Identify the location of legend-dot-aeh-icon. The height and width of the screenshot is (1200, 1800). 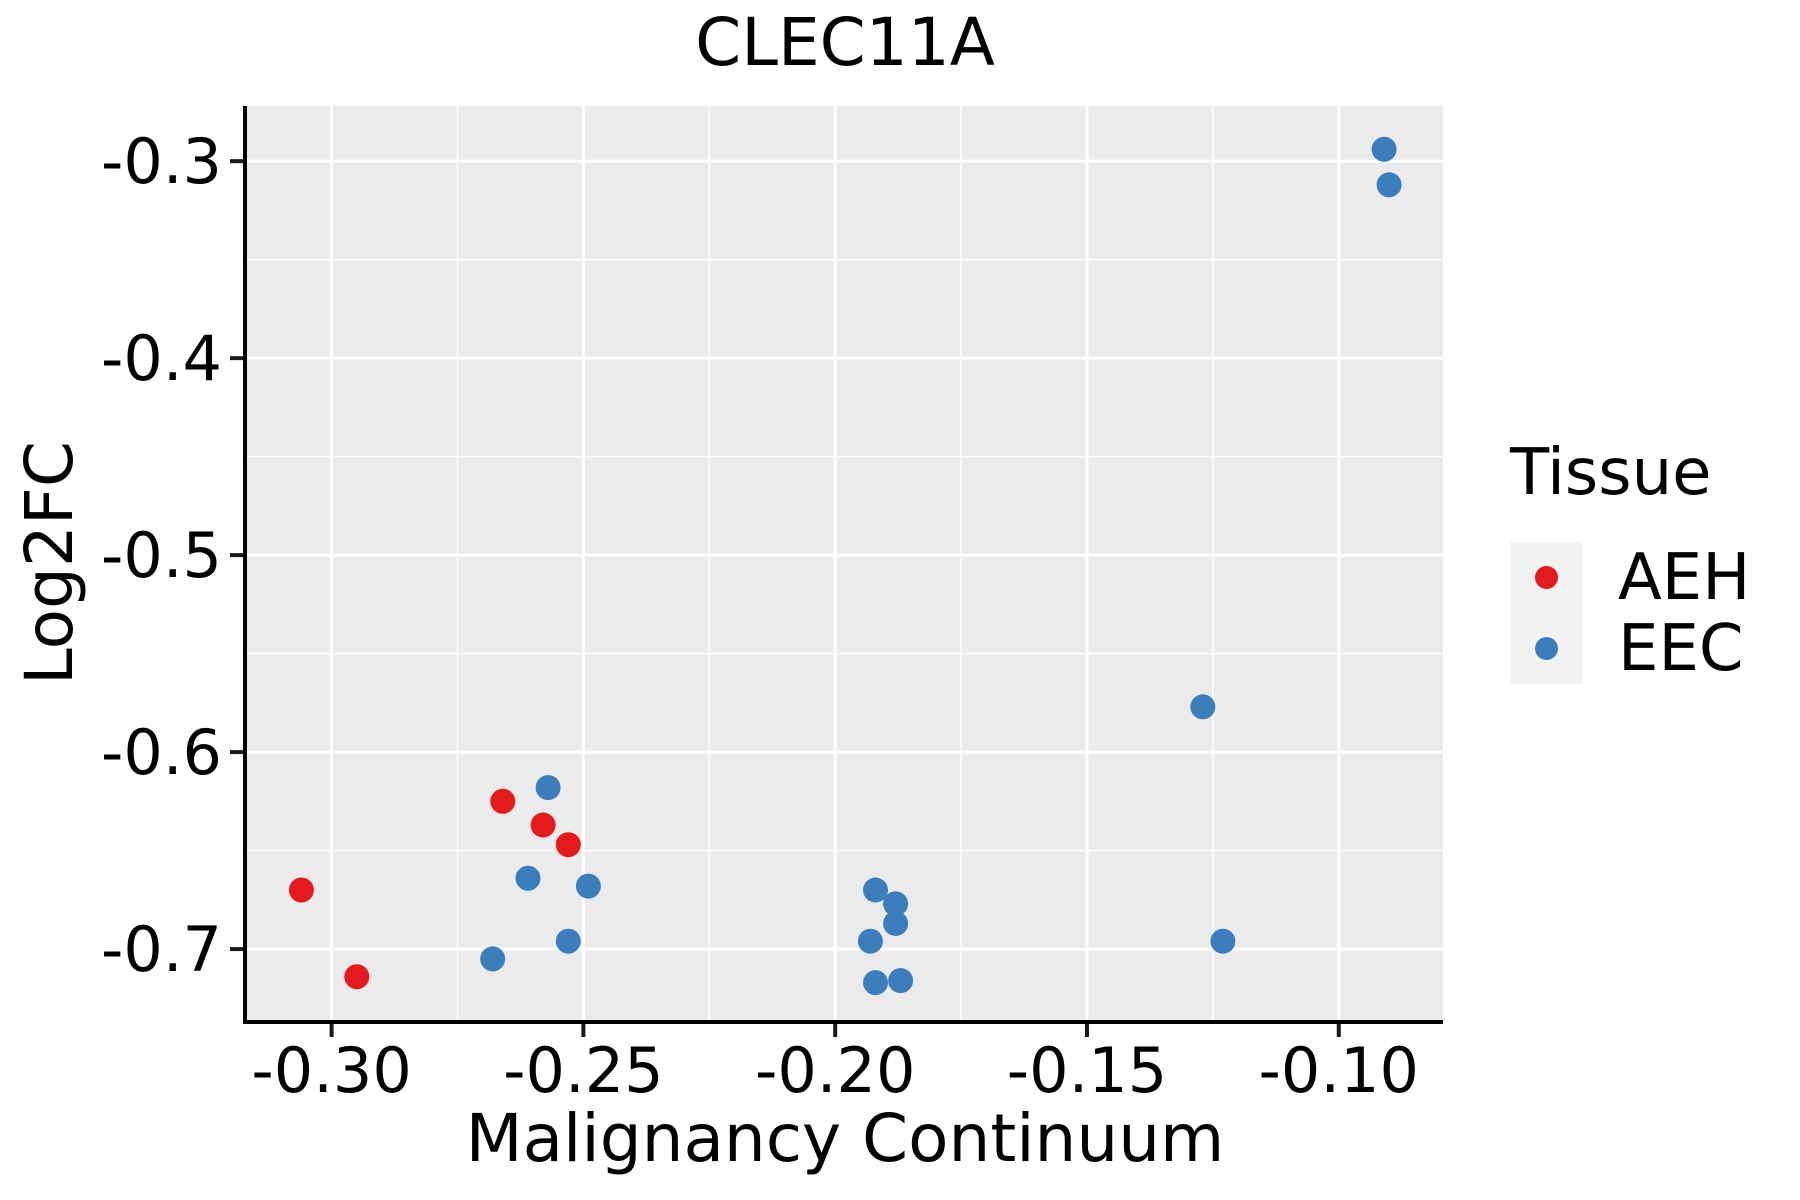
(1546, 577).